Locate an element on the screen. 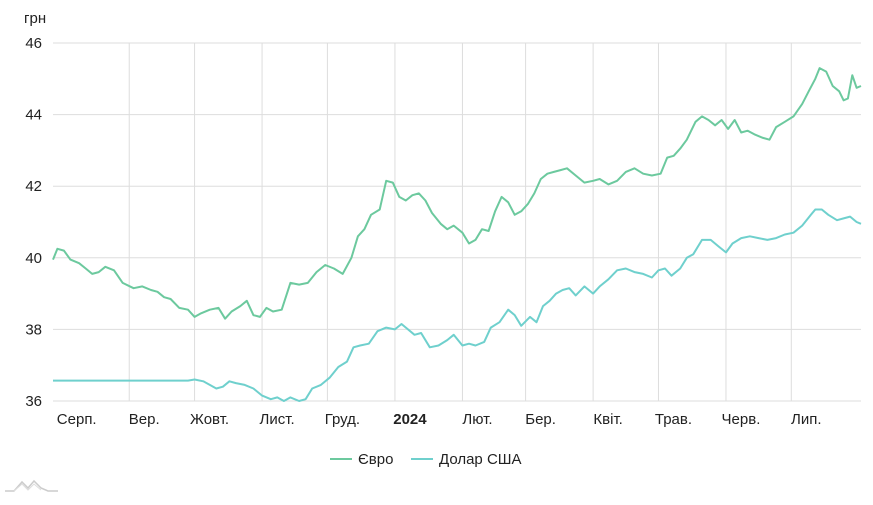  legend: Євро Долар США is located at coordinates (426, 459).